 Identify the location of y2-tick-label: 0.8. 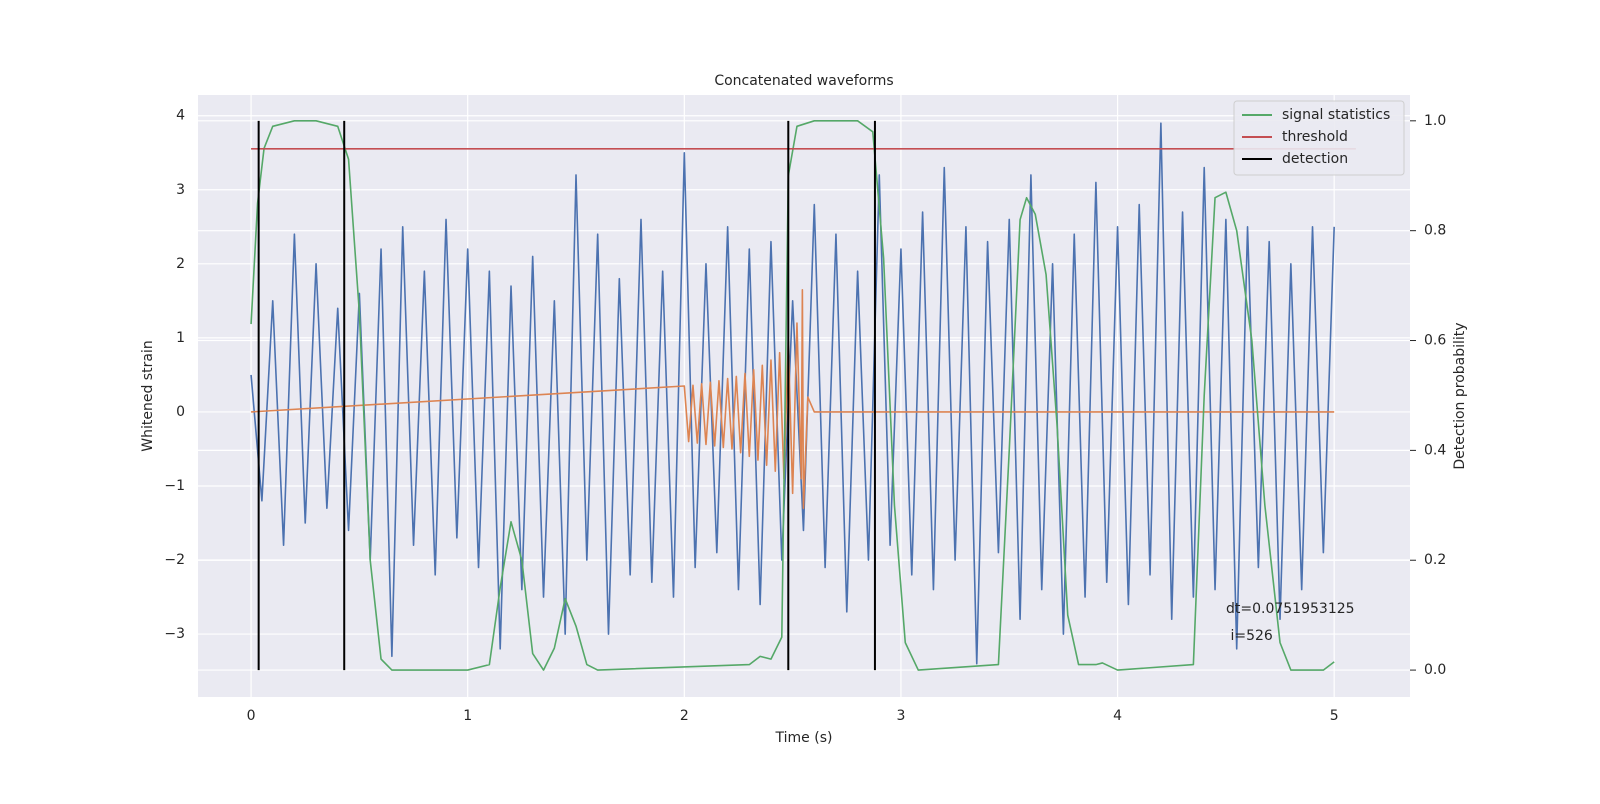
(1435, 231).